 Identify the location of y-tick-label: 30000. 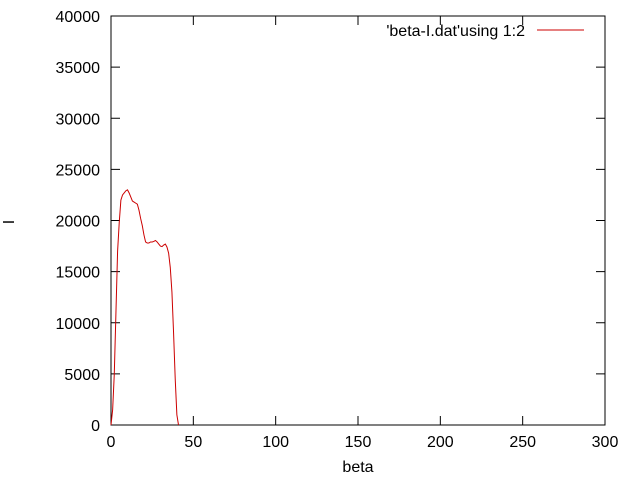
(78, 119).